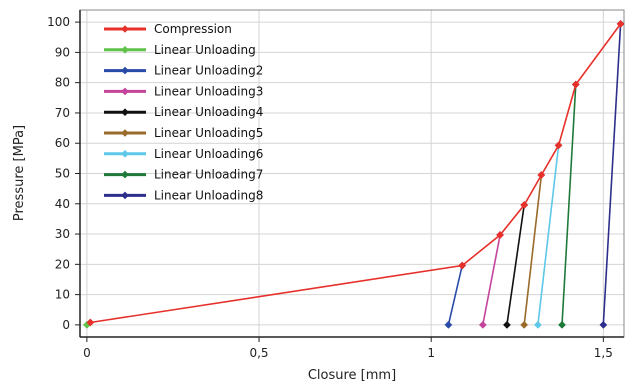 This screenshot has height=385, width=627. I want to click on y-tick-label: 30, so click(62, 234).